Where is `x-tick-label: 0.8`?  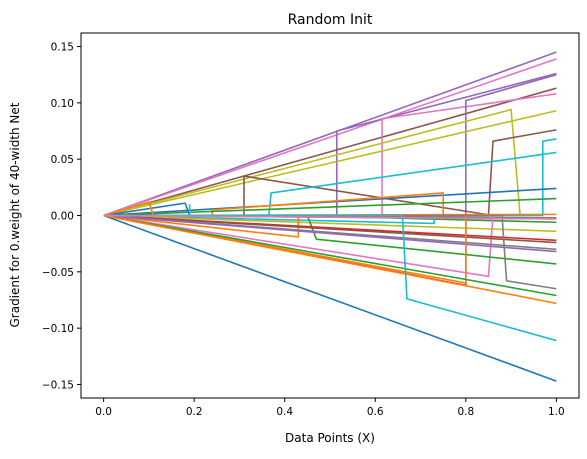 x-tick-label: 0.8 is located at coordinates (465, 412).